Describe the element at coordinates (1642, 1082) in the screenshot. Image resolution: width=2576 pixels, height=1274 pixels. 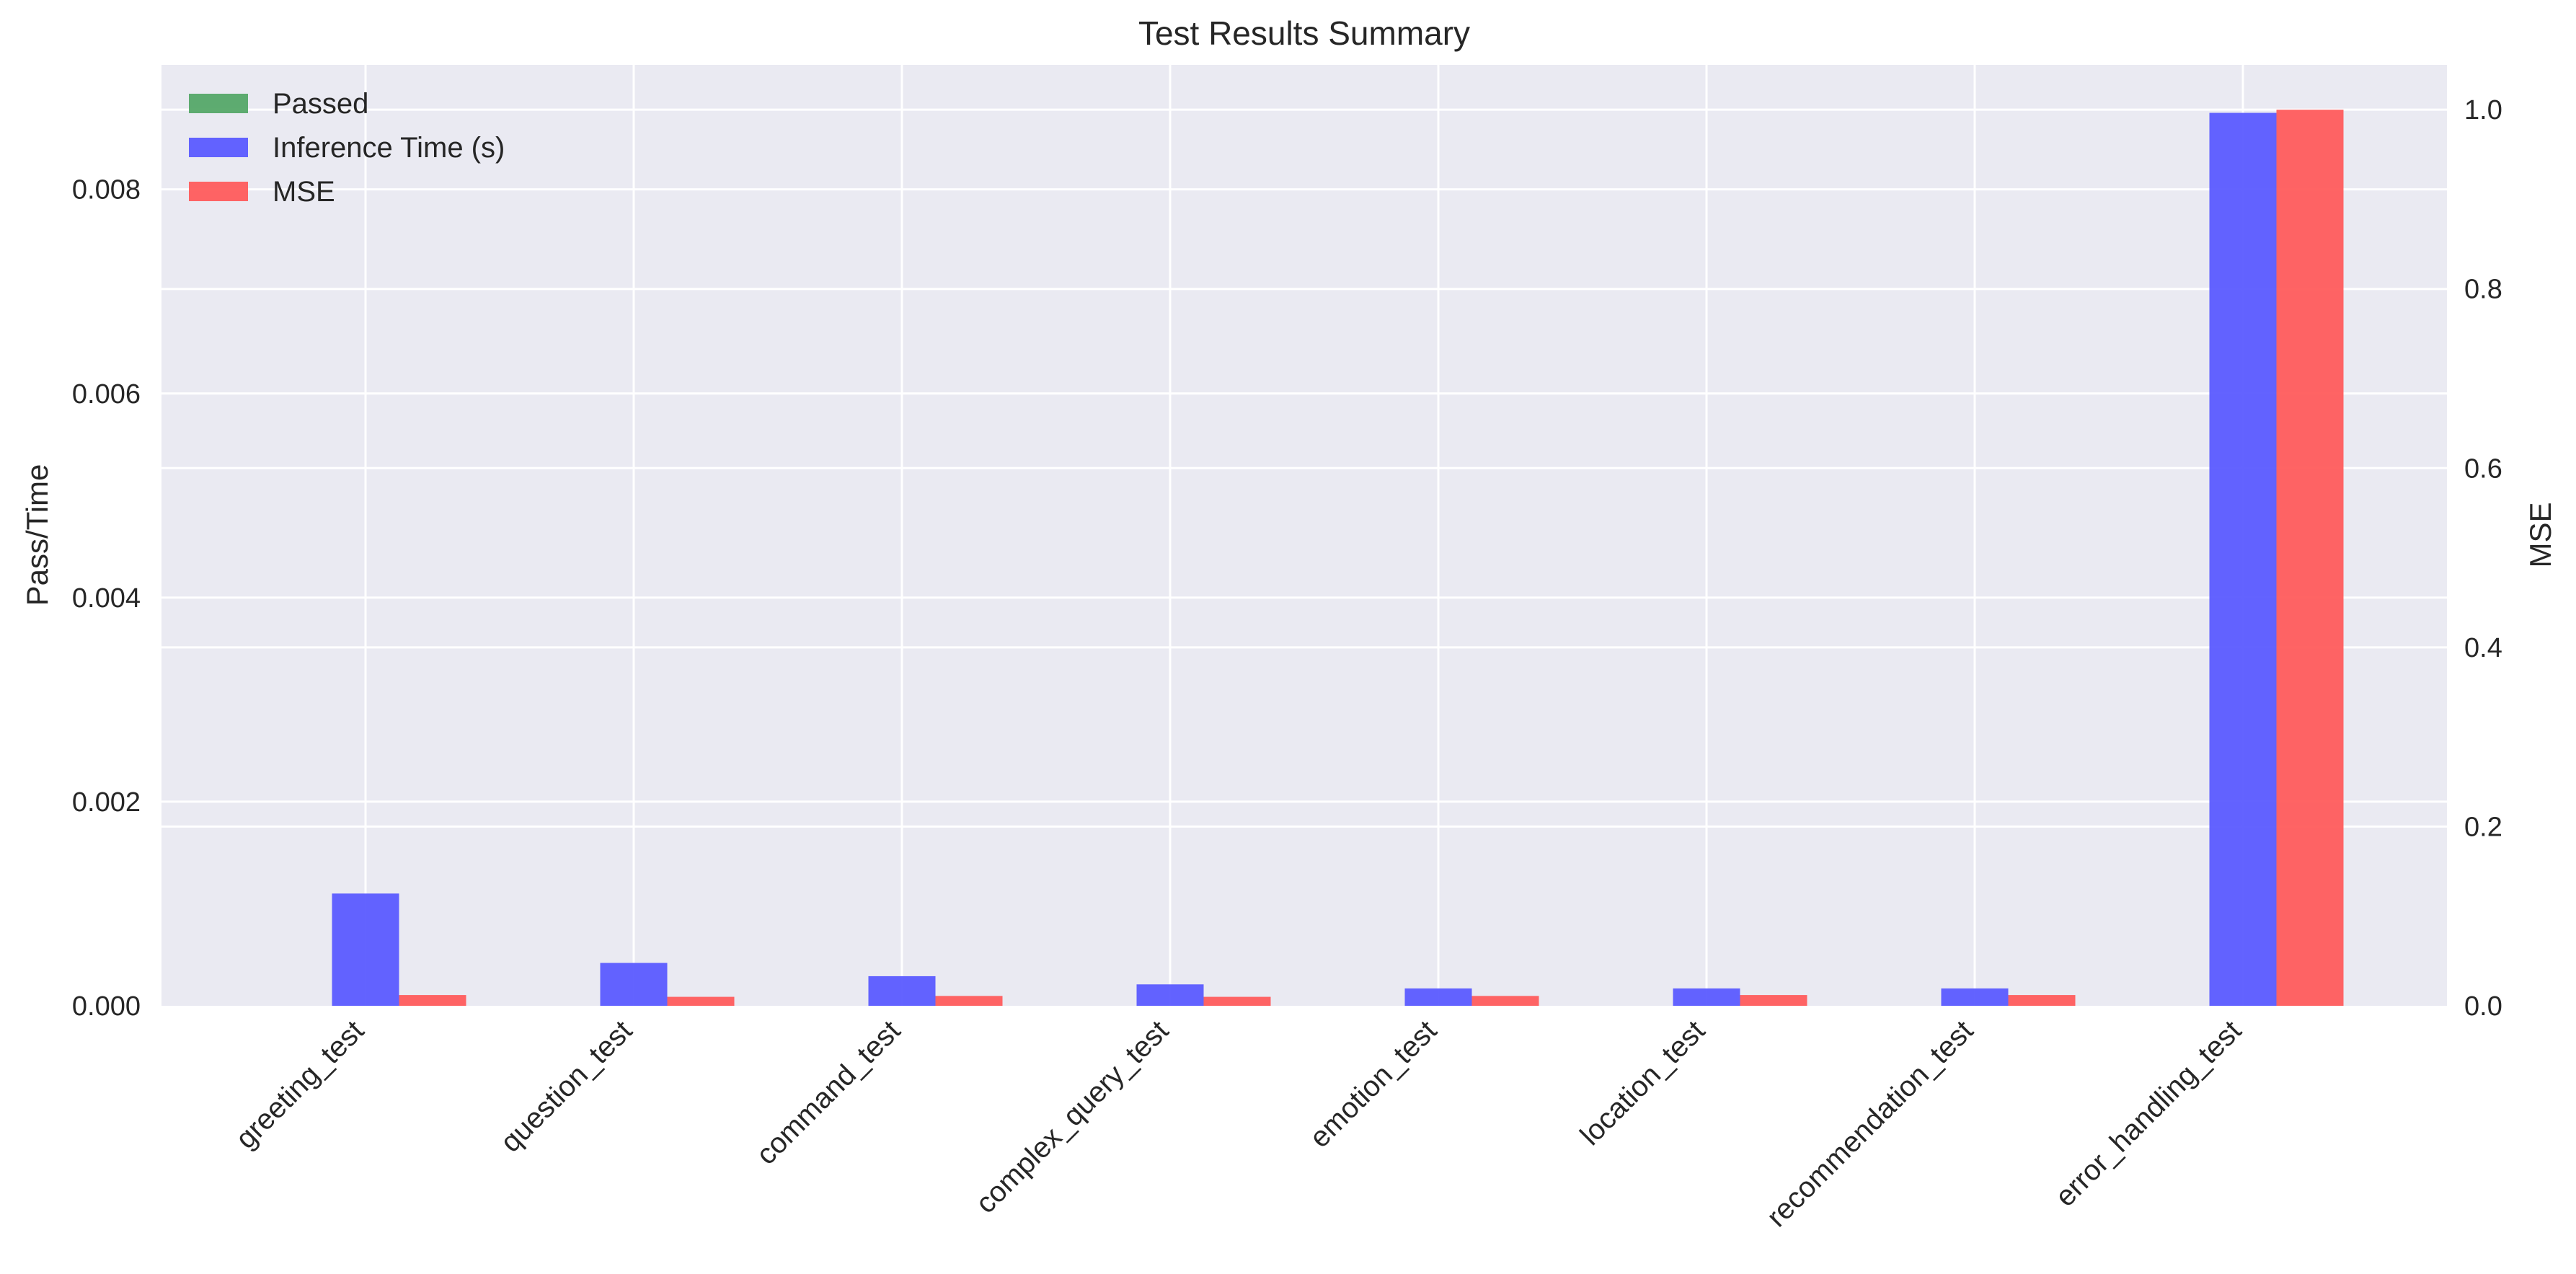
I see `x-tick-label: location_test` at that location.